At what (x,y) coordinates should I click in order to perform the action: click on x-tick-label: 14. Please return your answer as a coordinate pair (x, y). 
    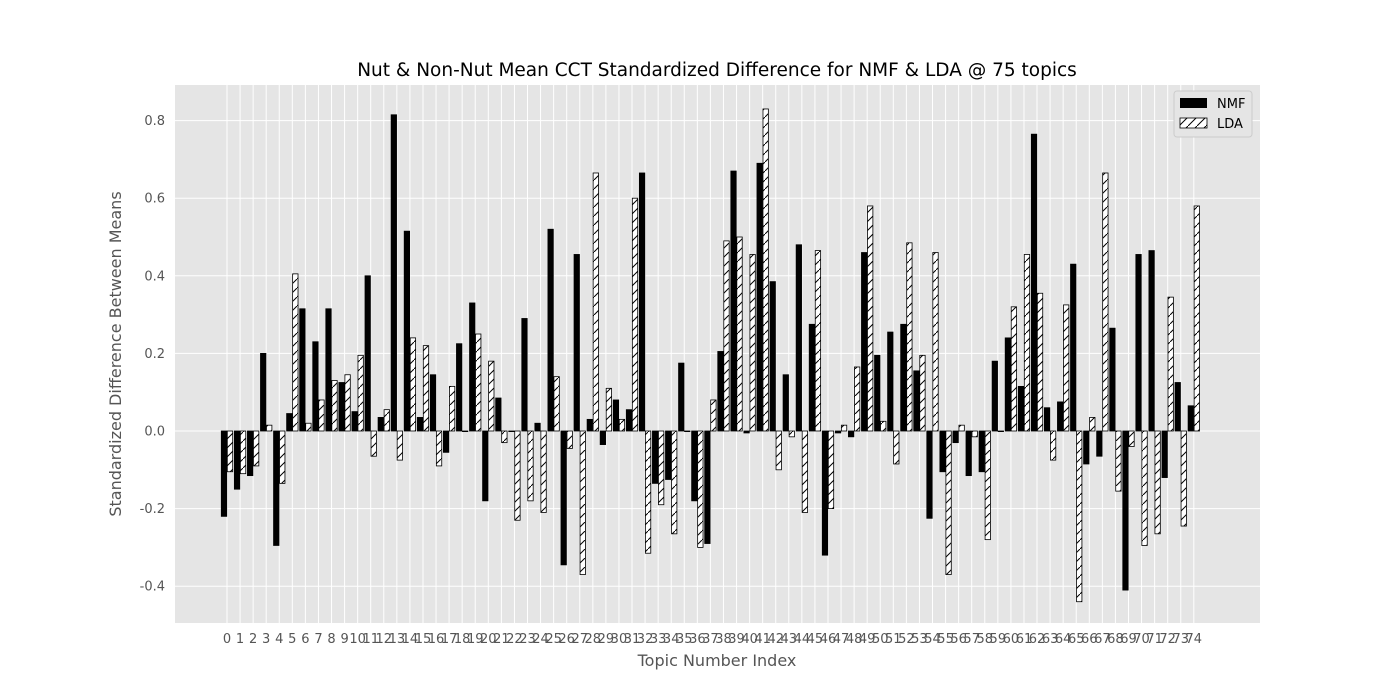
    Looking at the image, I should click on (410, 639).